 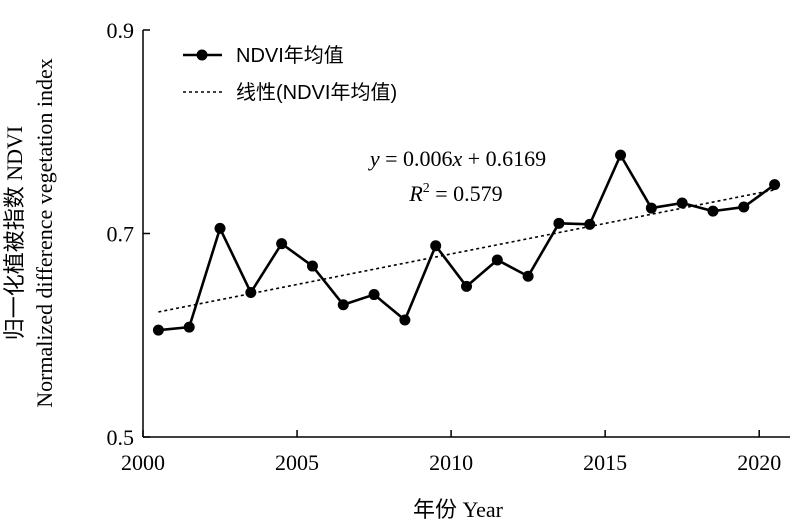 I want to click on x-tick-label: 2015, so click(x=605, y=462).